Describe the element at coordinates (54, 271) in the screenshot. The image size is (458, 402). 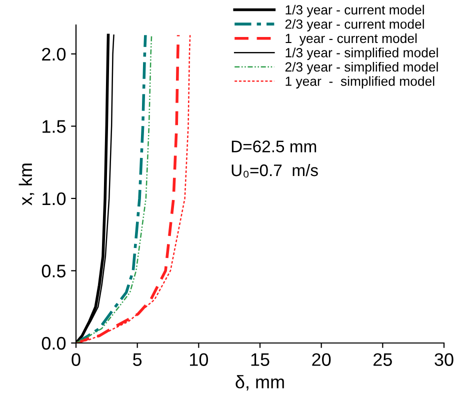
I see `y-tick-label: 0.5` at that location.